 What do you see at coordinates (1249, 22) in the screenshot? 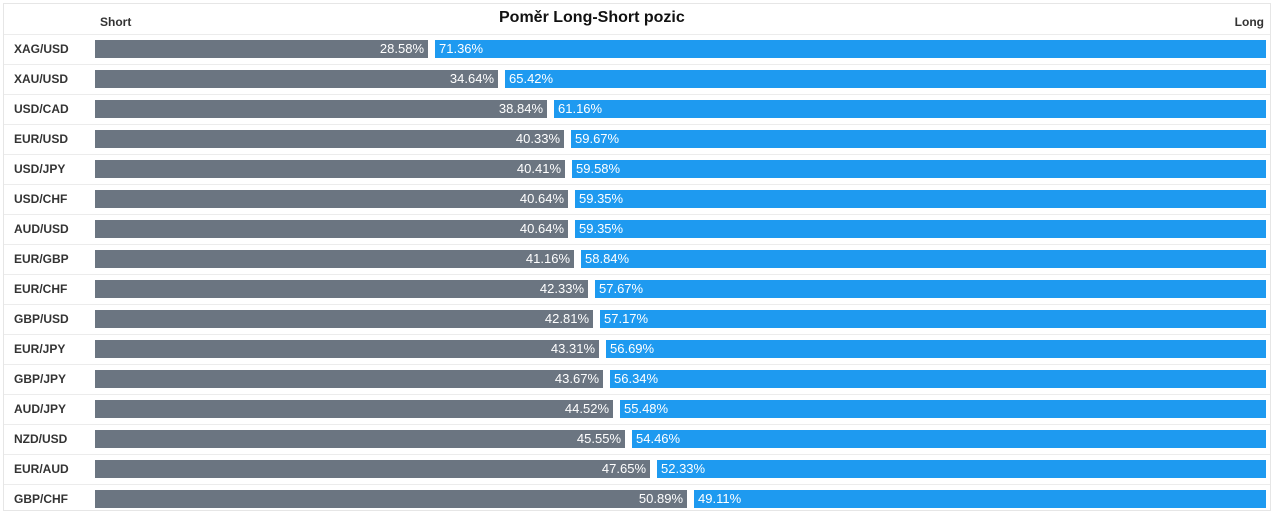
I see `long-header: Long` at bounding box center [1249, 22].